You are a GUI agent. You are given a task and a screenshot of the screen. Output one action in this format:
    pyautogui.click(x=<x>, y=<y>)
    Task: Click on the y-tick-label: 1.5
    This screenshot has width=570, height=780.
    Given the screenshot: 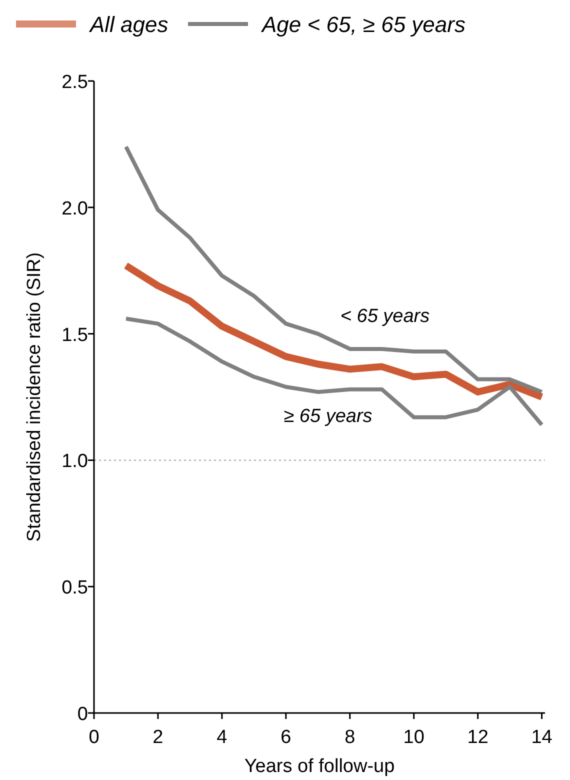 What is the action you would take?
    pyautogui.click(x=75, y=335)
    